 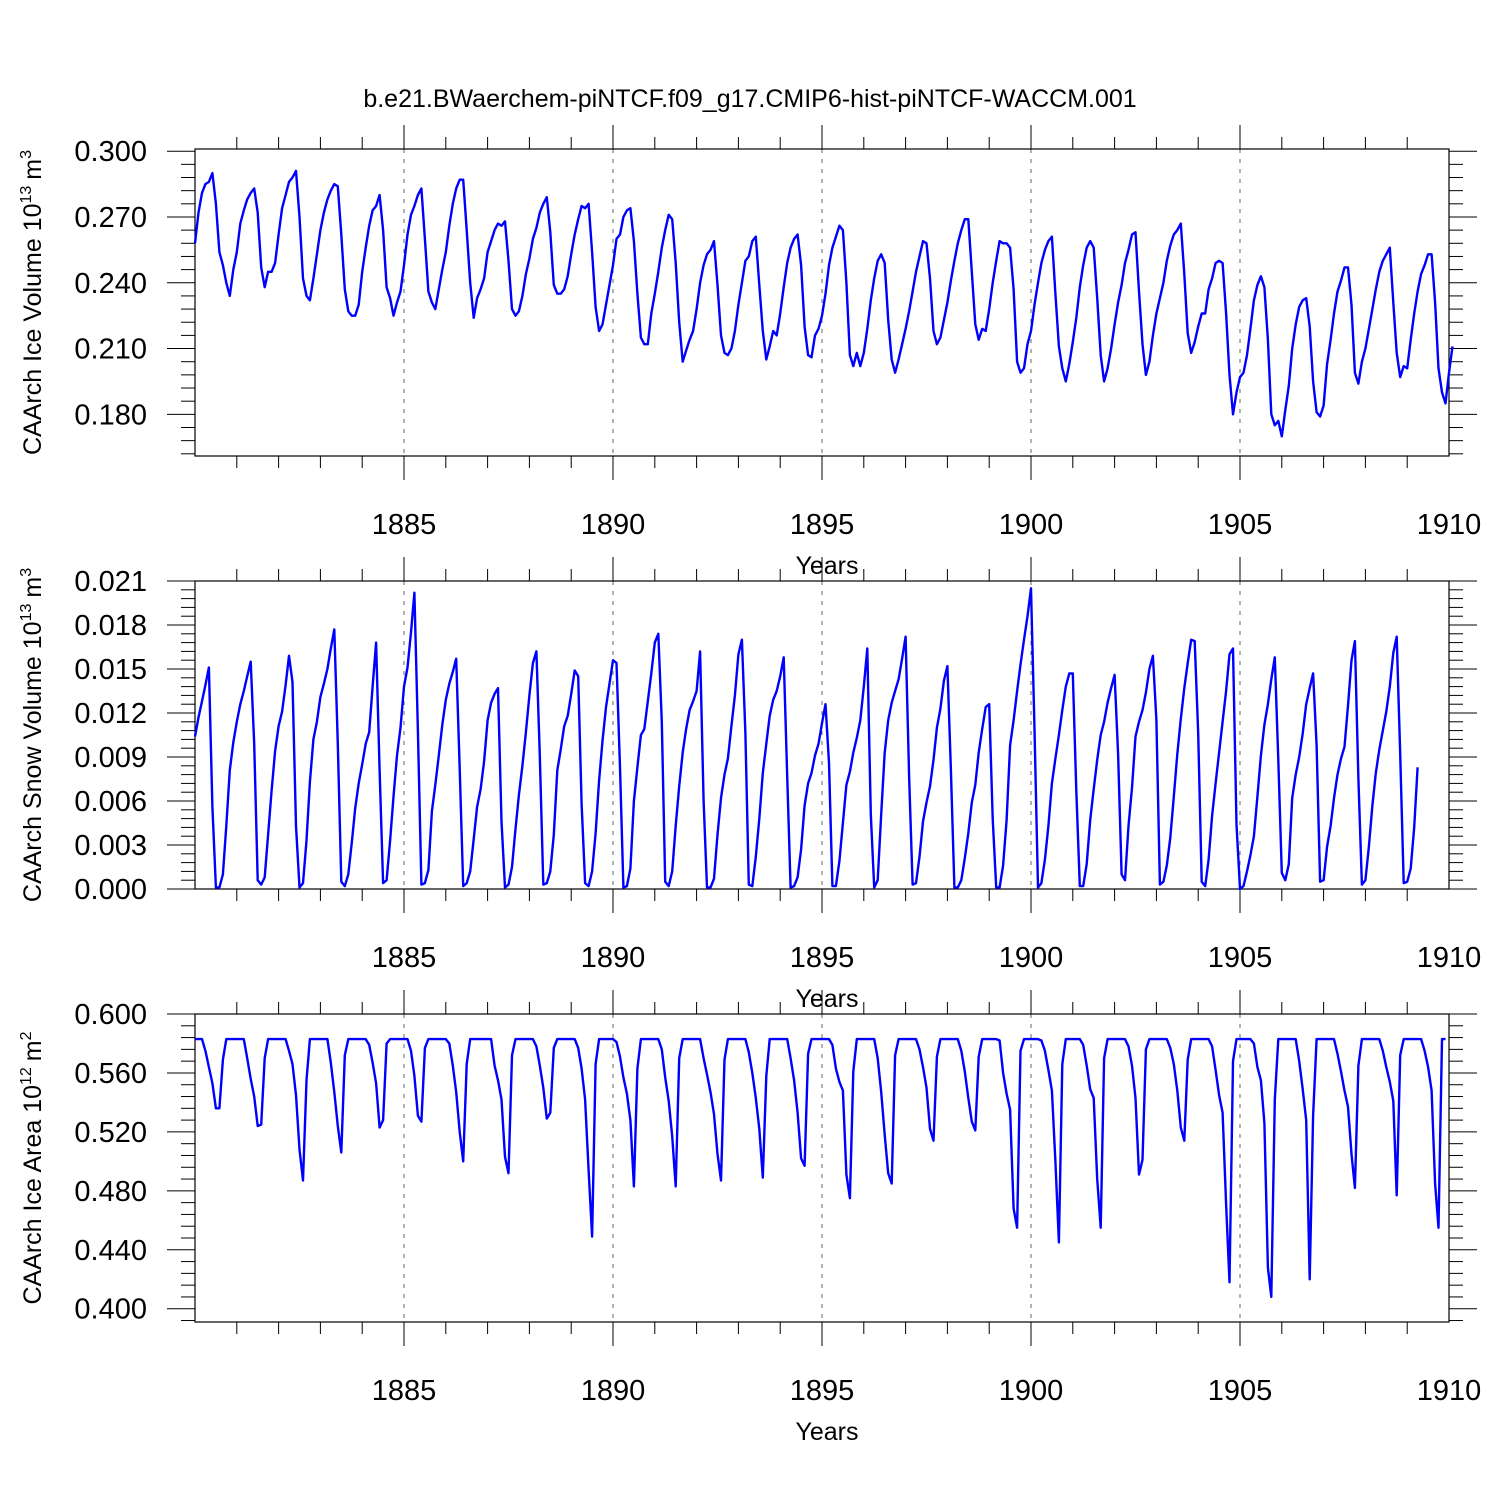 What do you see at coordinates (110, 218) in the screenshot?
I see `y-tick-label: 0.270` at bounding box center [110, 218].